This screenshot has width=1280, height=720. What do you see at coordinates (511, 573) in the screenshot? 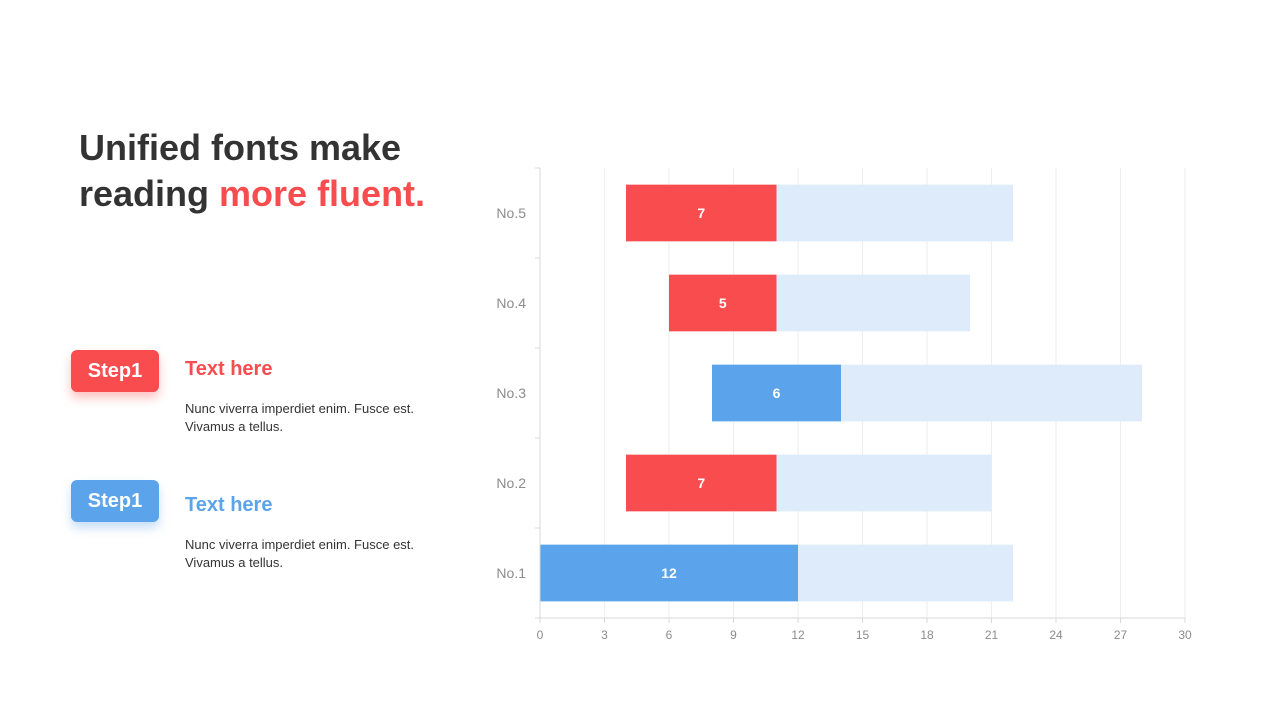
I see `y-tick-label: No.1` at bounding box center [511, 573].